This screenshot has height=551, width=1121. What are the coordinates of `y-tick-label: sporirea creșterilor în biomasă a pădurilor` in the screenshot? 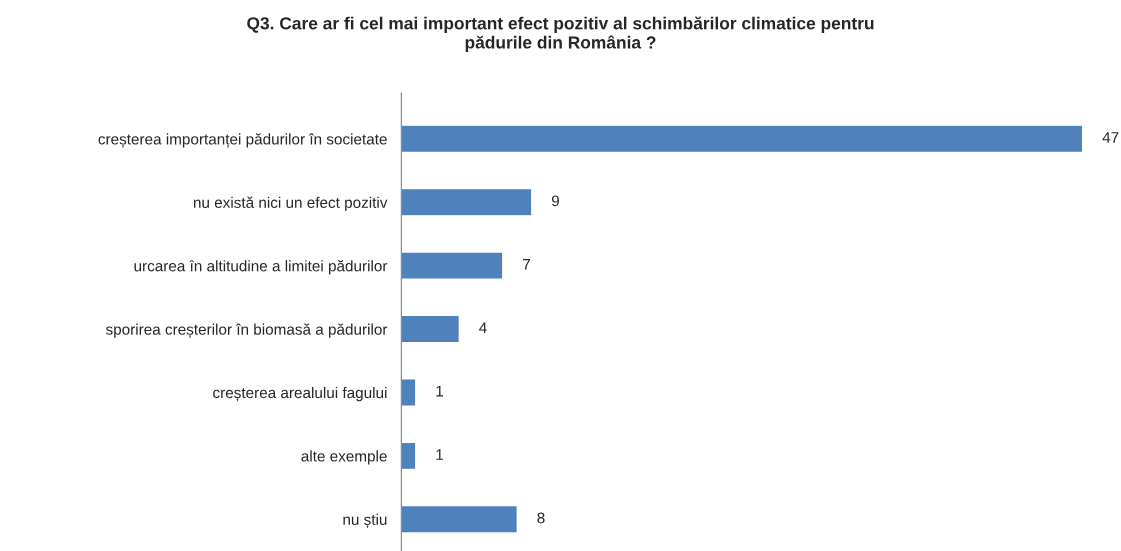 It's located at (246, 330).